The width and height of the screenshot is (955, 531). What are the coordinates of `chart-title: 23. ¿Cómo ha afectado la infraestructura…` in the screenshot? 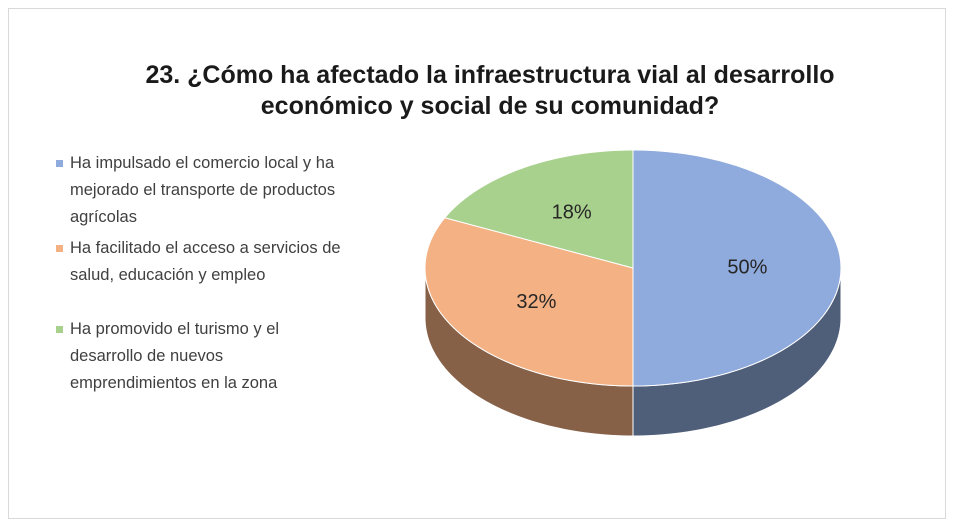 It's located at (490, 90).